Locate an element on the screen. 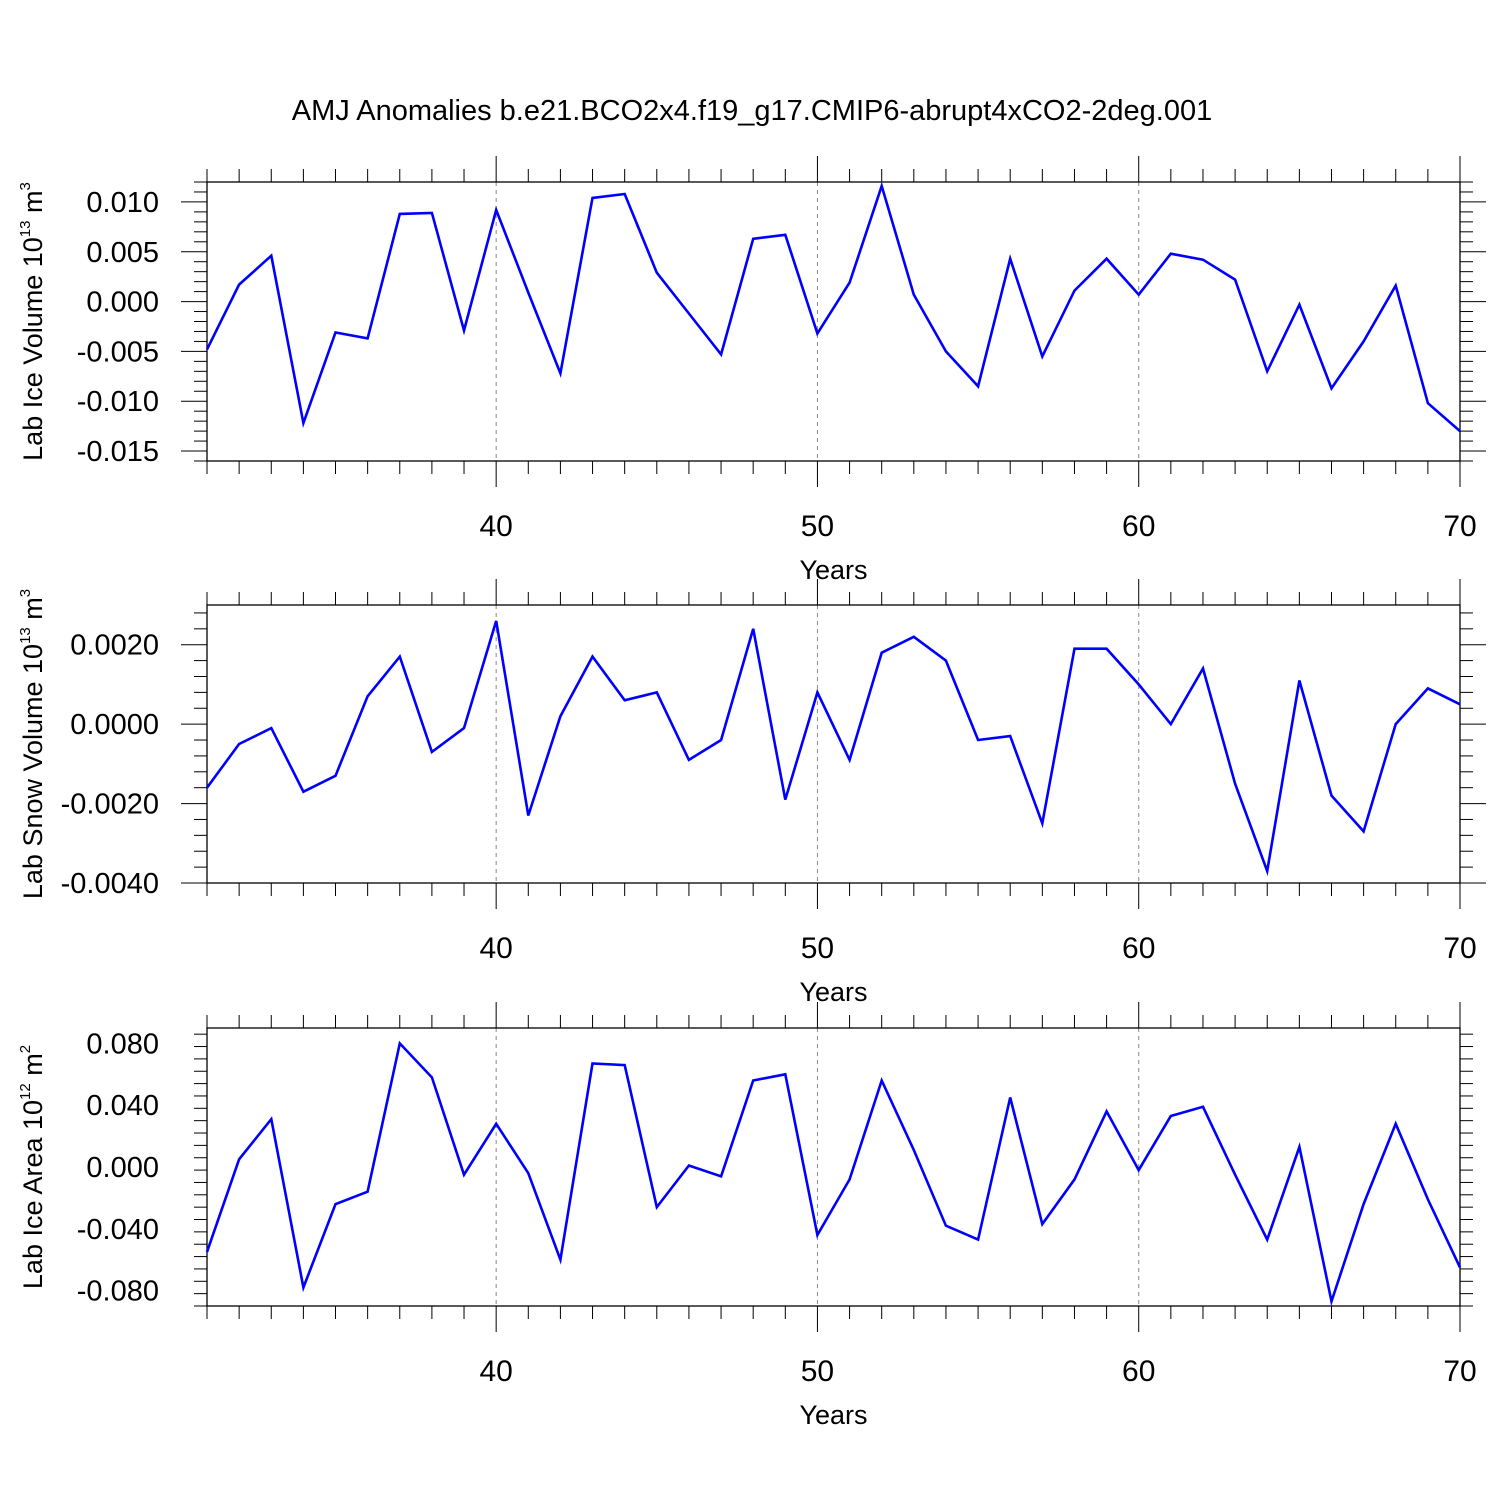  y-tick-label: -0.0020 is located at coordinates (110, 805).